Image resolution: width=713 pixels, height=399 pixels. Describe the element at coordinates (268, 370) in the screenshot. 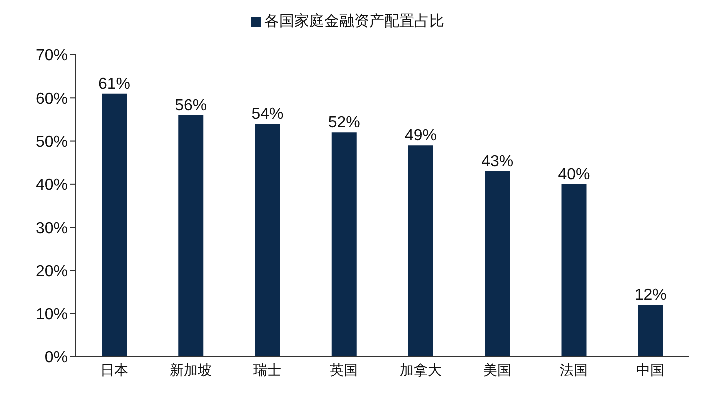

I see `x-tick-label: 瑞士` at that location.